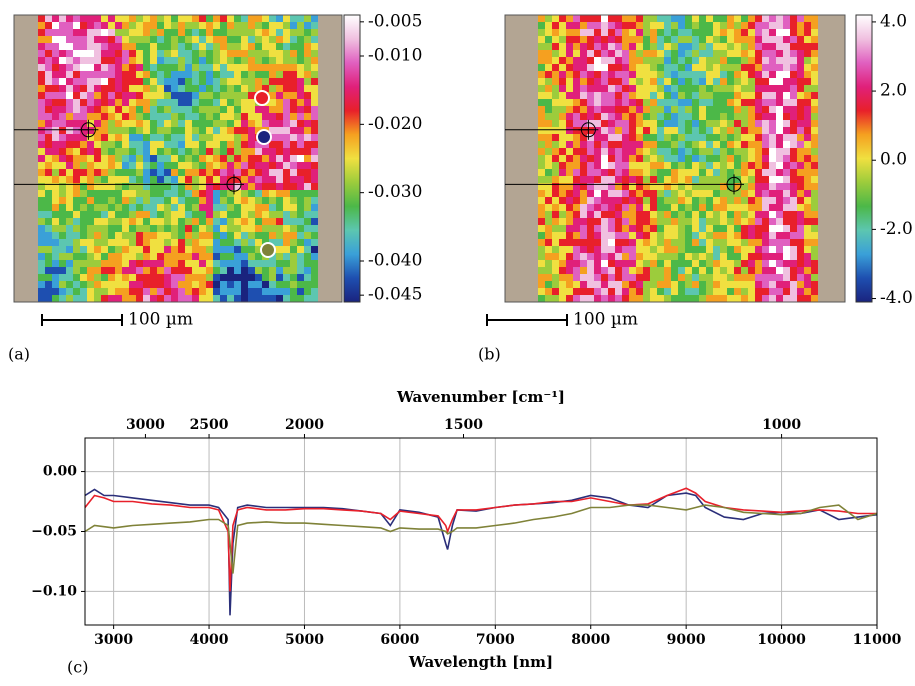 This screenshot has height=686, width=915. Describe the element at coordinates (864, 158) in the screenshot. I see `colorbar` at that location.